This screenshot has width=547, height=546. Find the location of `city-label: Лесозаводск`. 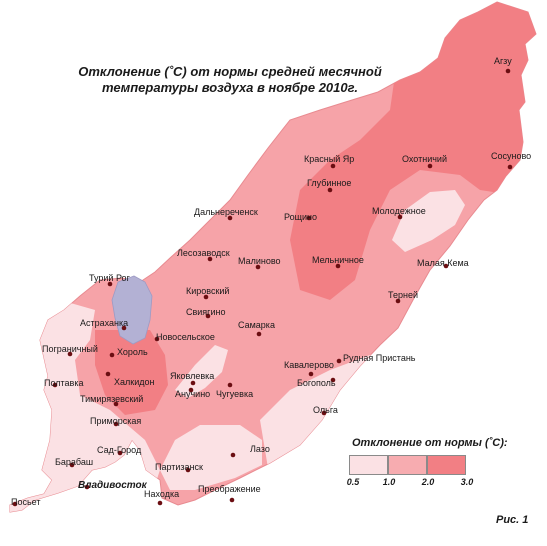

city-label: Лесозаводск is located at coordinates (203, 253).